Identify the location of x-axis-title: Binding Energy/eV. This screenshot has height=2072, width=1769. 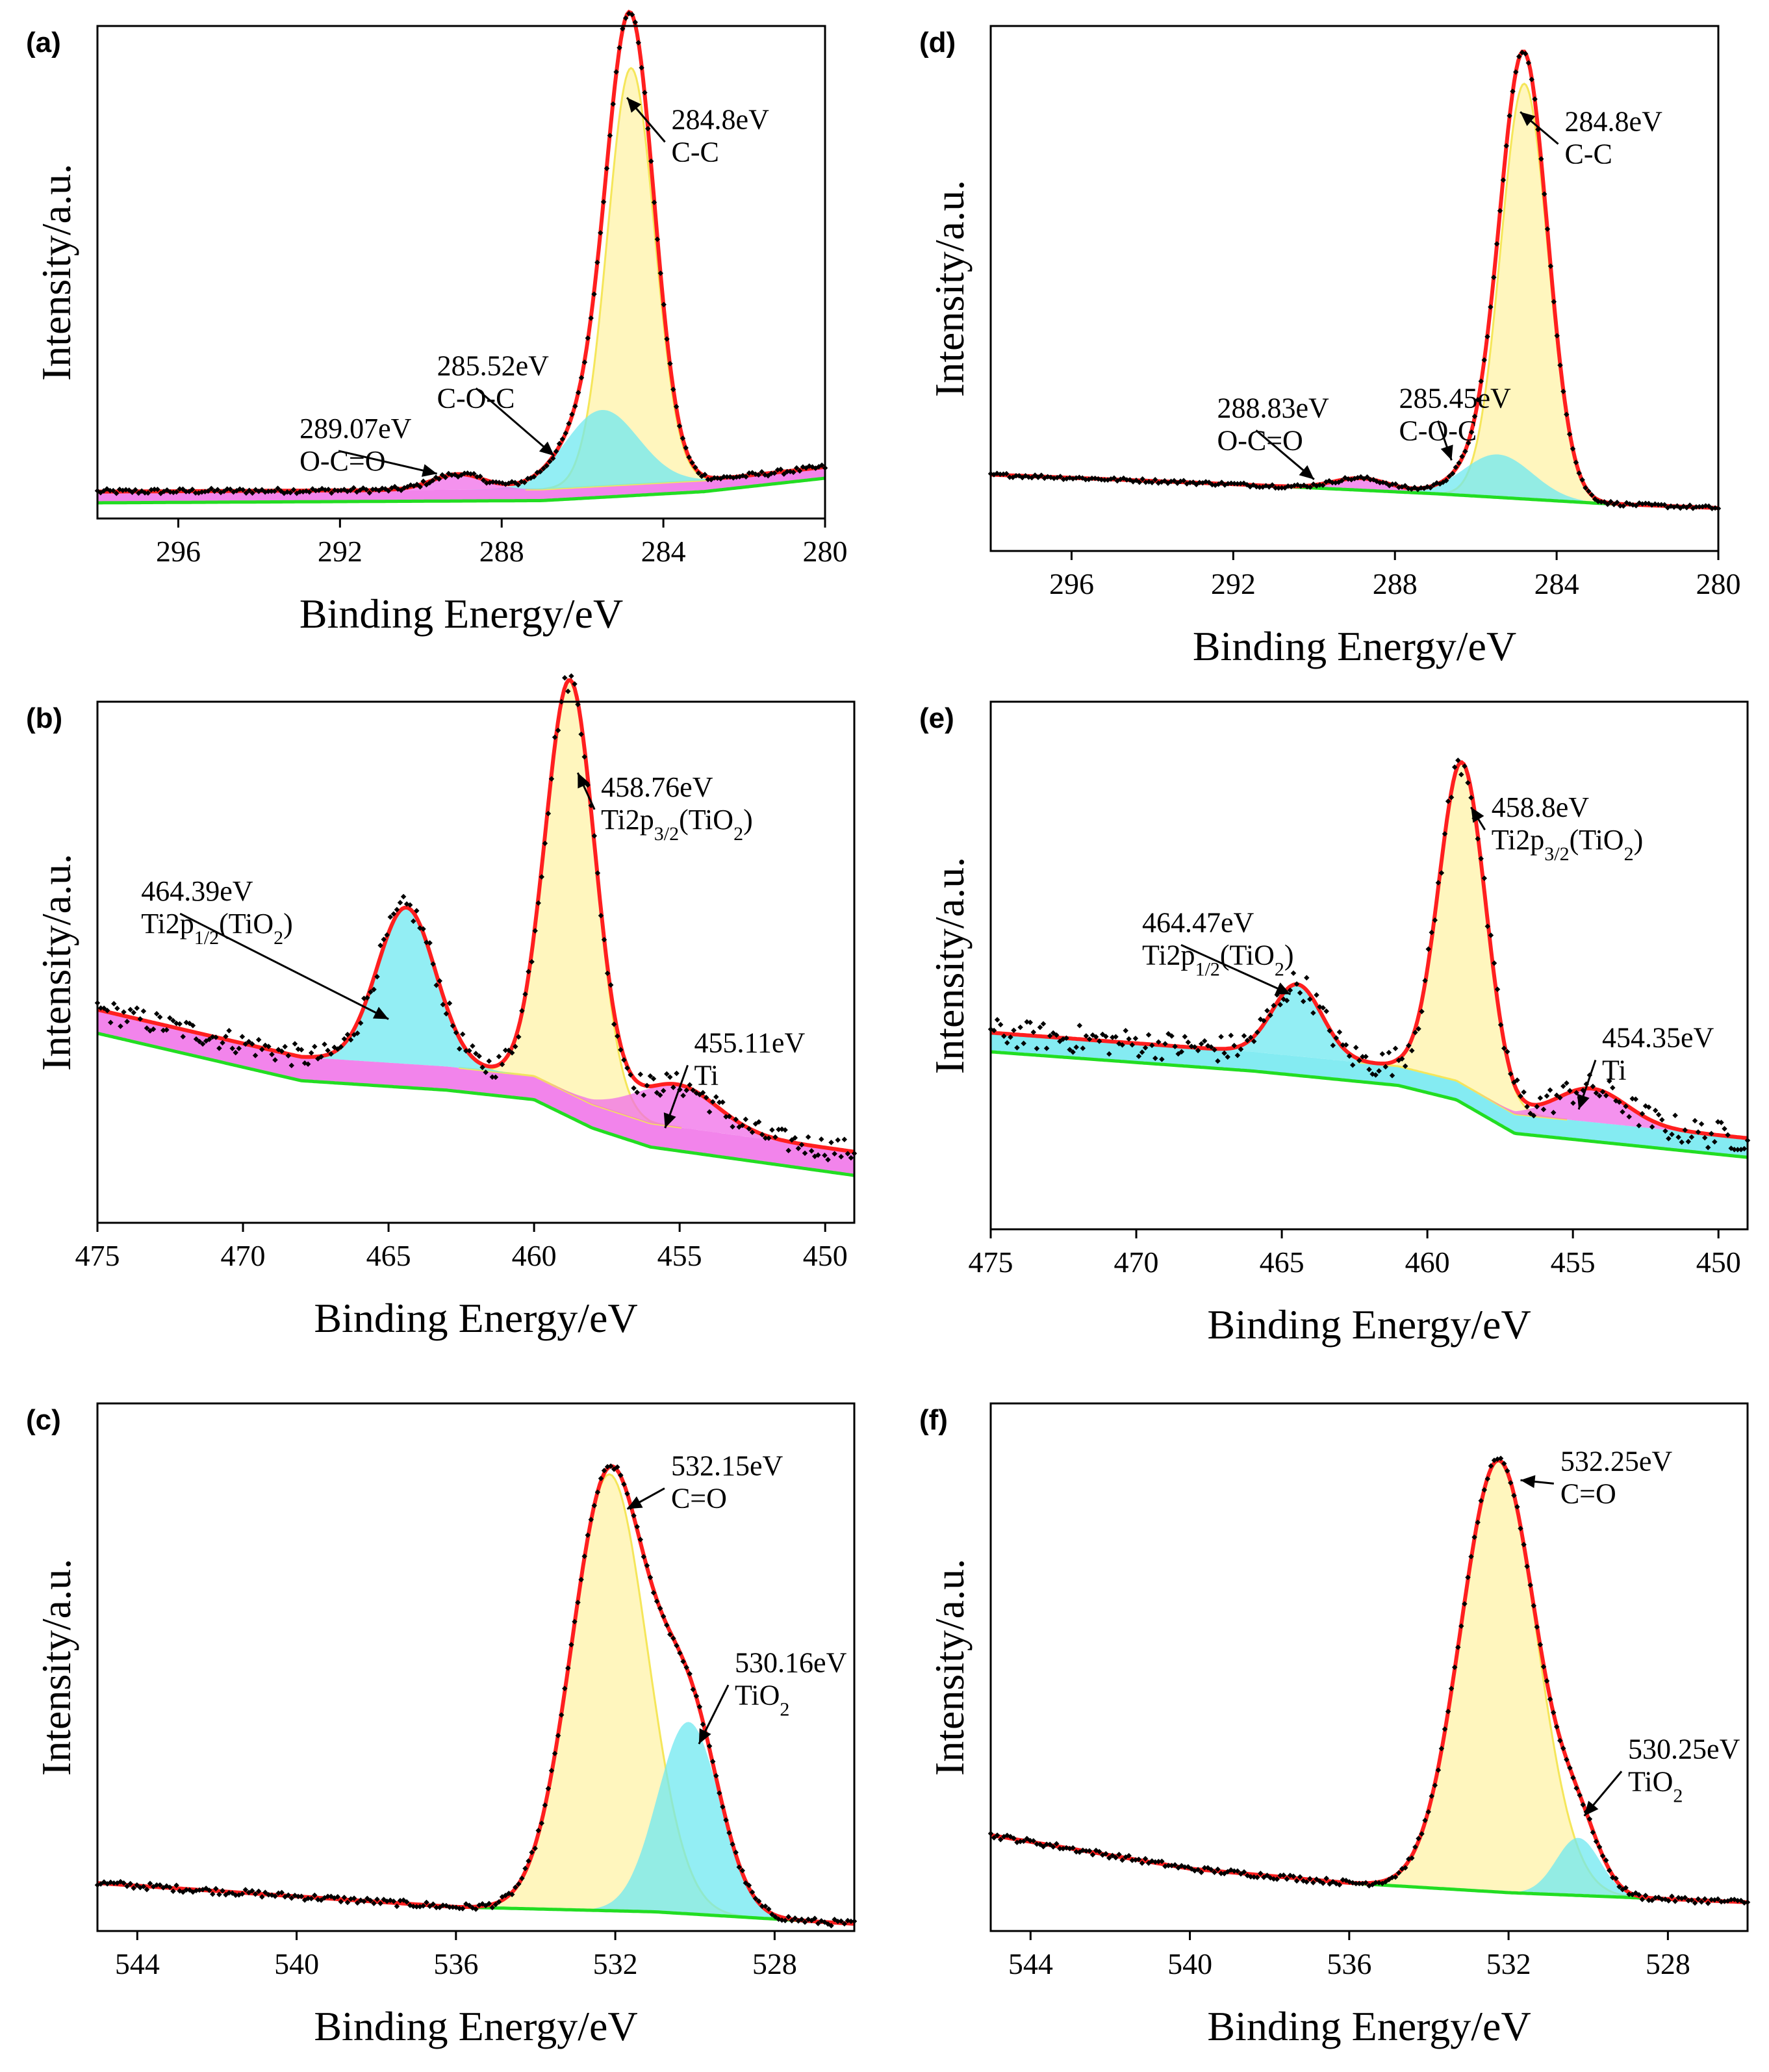
(1369, 1324).